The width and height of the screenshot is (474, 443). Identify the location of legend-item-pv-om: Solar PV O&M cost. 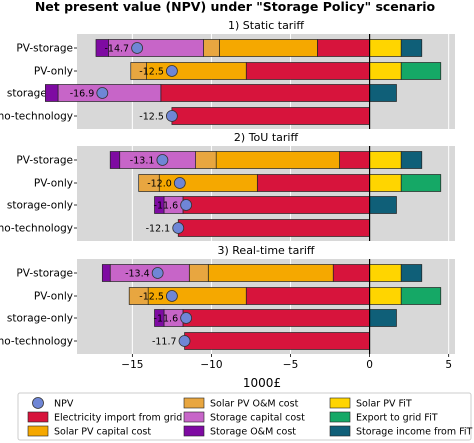
(241, 403).